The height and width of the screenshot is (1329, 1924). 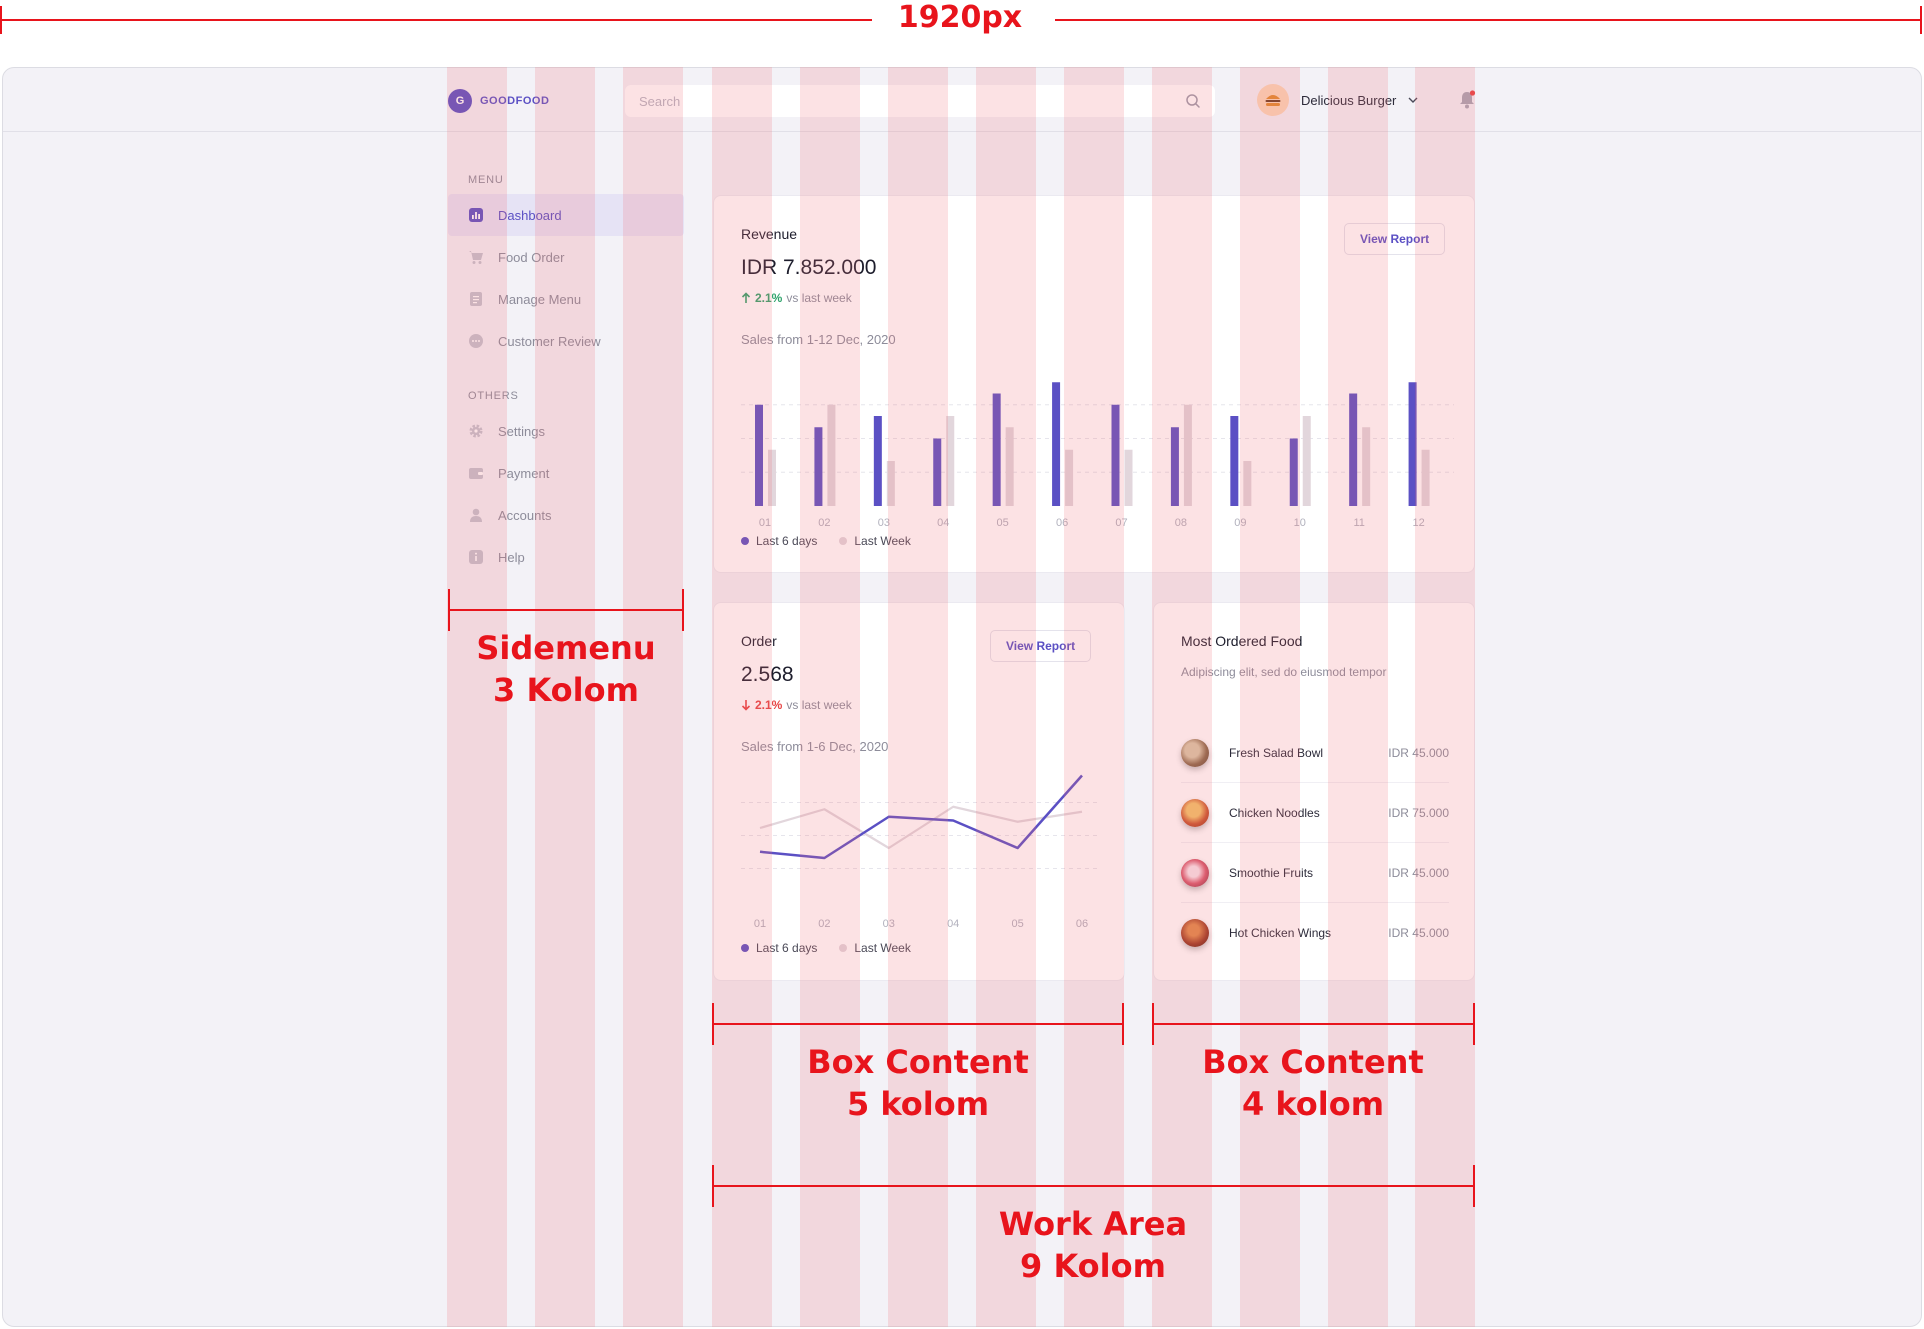 I want to click on list-item: Chicken Noodles IDR 75.000, so click(x=1315, y=813).